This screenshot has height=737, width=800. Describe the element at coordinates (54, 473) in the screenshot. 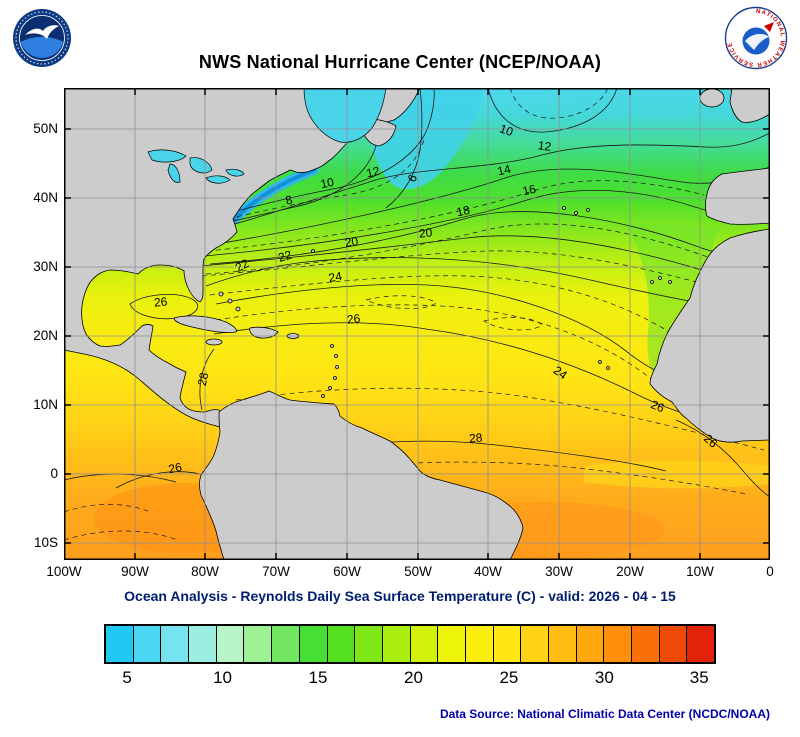

I see `lat-tick-label: 0` at that location.